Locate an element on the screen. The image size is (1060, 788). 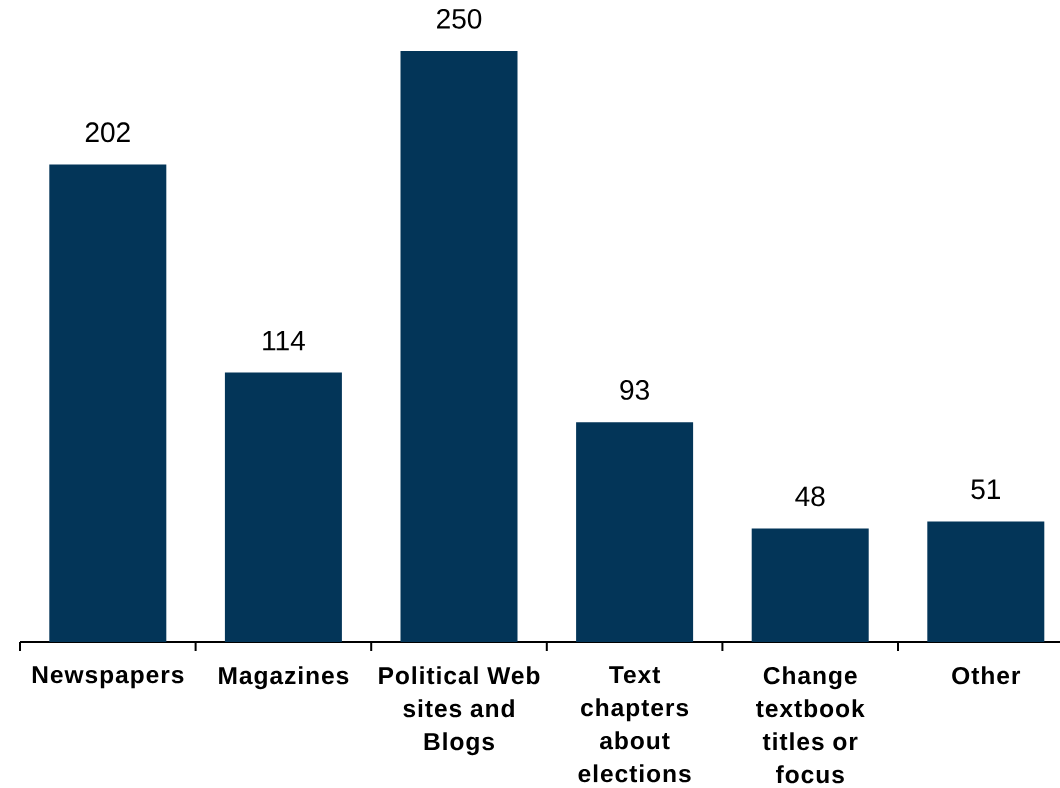
data-label: 202 is located at coordinates (107, 132).